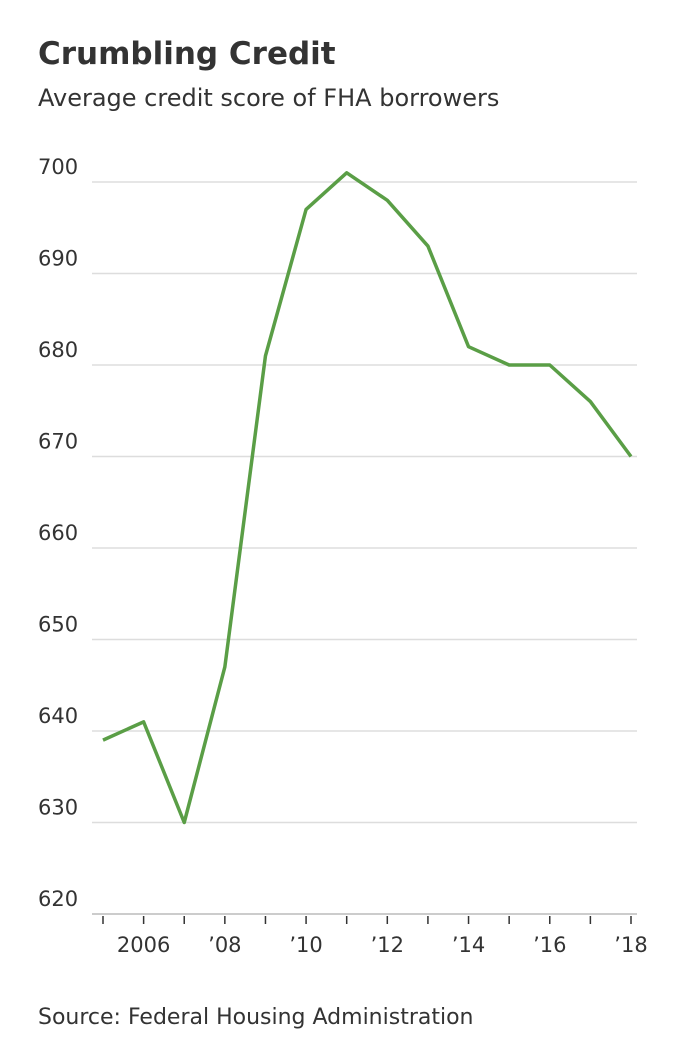  Describe the element at coordinates (305, 945) in the screenshot. I see `x-tick-label: ’10` at that location.